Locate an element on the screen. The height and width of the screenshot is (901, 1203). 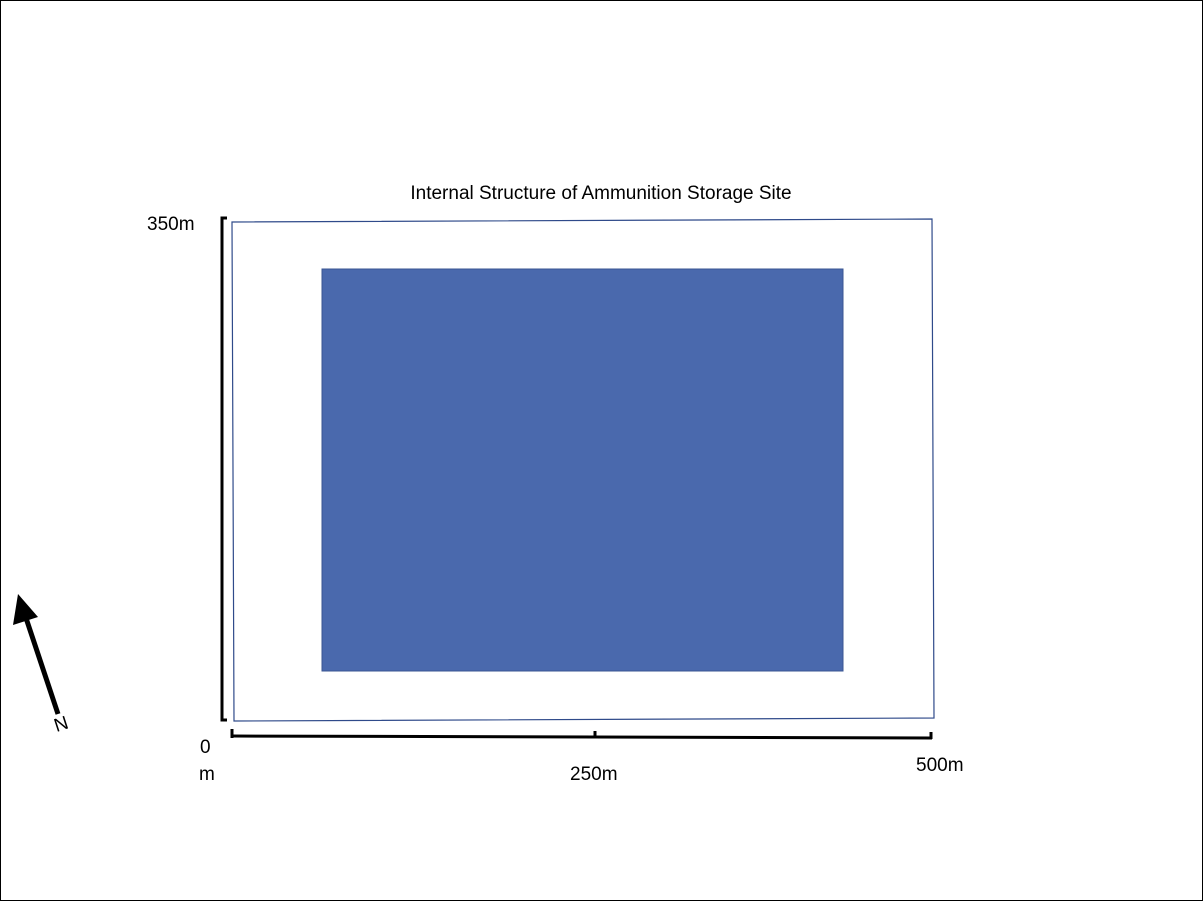
vertical-scale-bar is located at coordinates (223, 469).